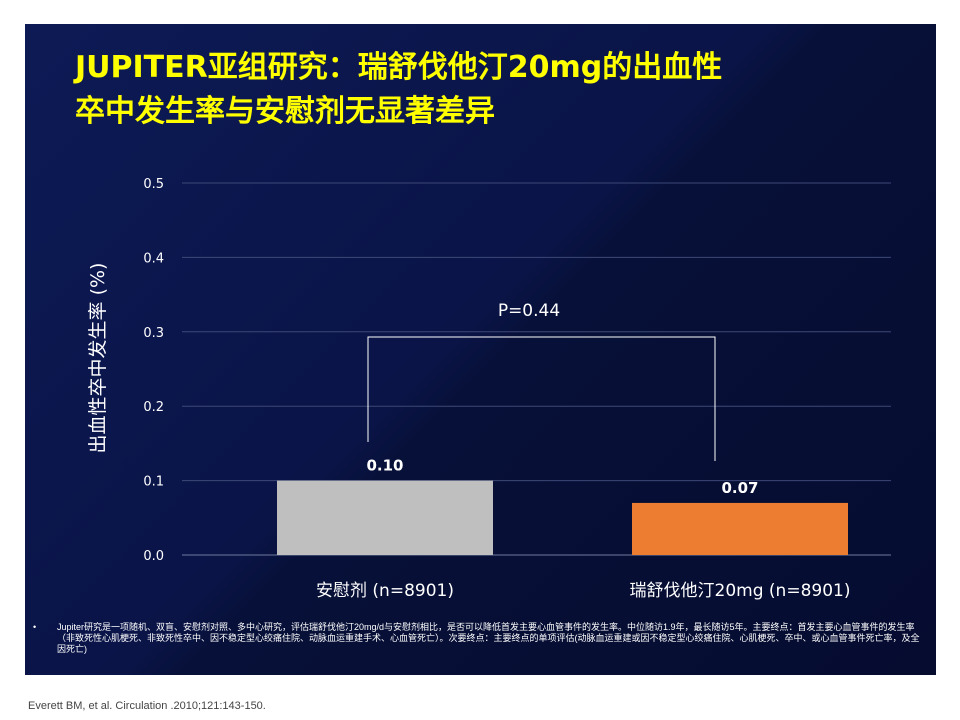  Describe the element at coordinates (153, 407) in the screenshot. I see `y-tick-label: 0.2` at that location.